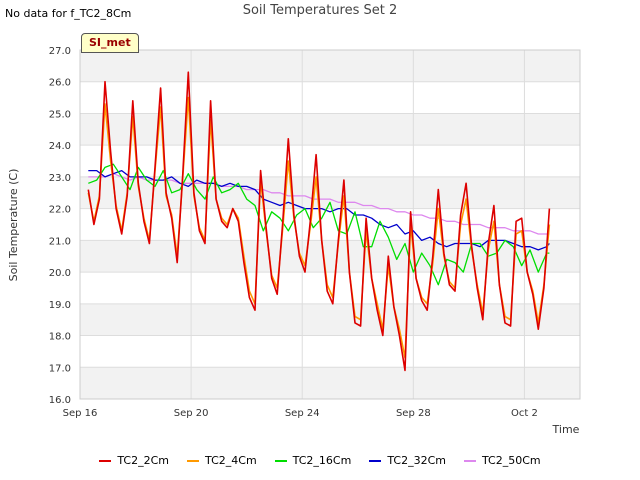  What do you see at coordinates (80, 413) in the screenshot?
I see `x-tick-label: Sep 16` at bounding box center [80, 413].